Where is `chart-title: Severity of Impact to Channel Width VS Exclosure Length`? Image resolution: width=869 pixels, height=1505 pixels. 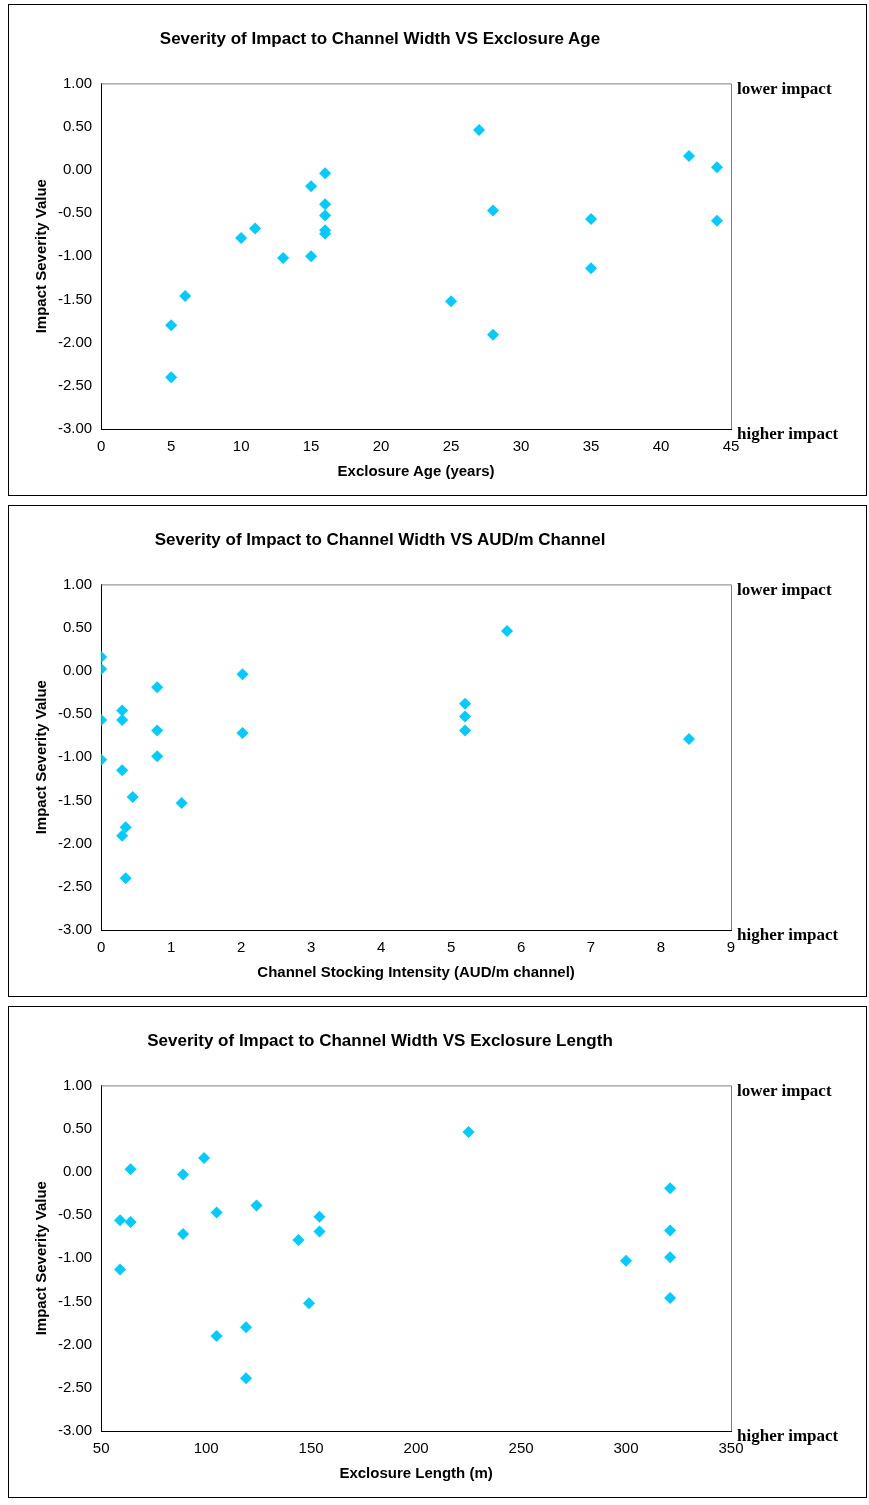
chart-title: Severity of Impact to Channel Width VS Exclosure Length is located at coordinates (380, 1040).